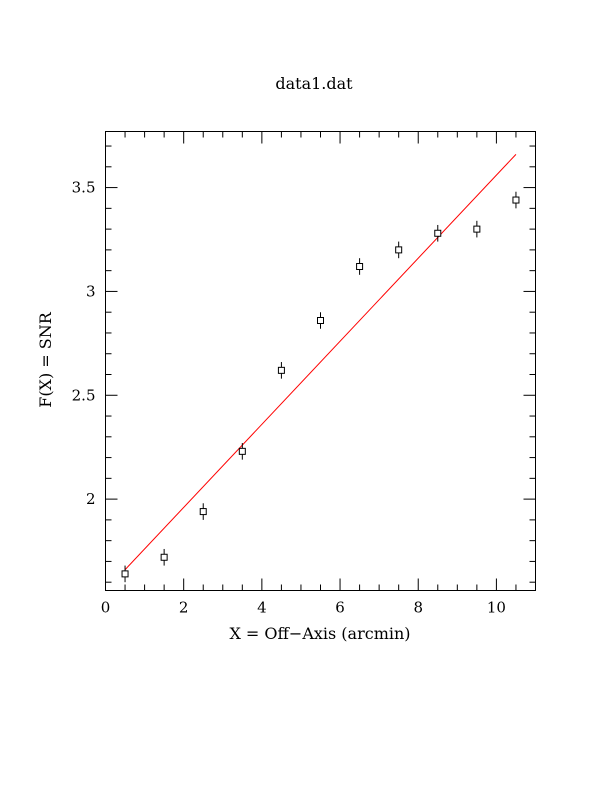 This screenshot has height=792, width=612. What do you see at coordinates (184, 608) in the screenshot?
I see `x-tick-label: 2` at bounding box center [184, 608].